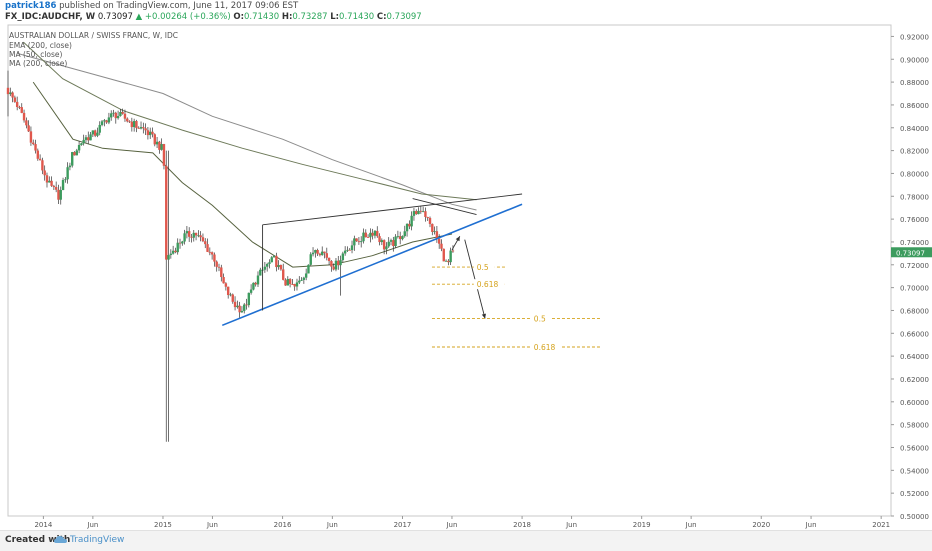  Describe the element at coordinates (540, 318) in the screenshot. I see `fib-level-label: 0.5` at that location.